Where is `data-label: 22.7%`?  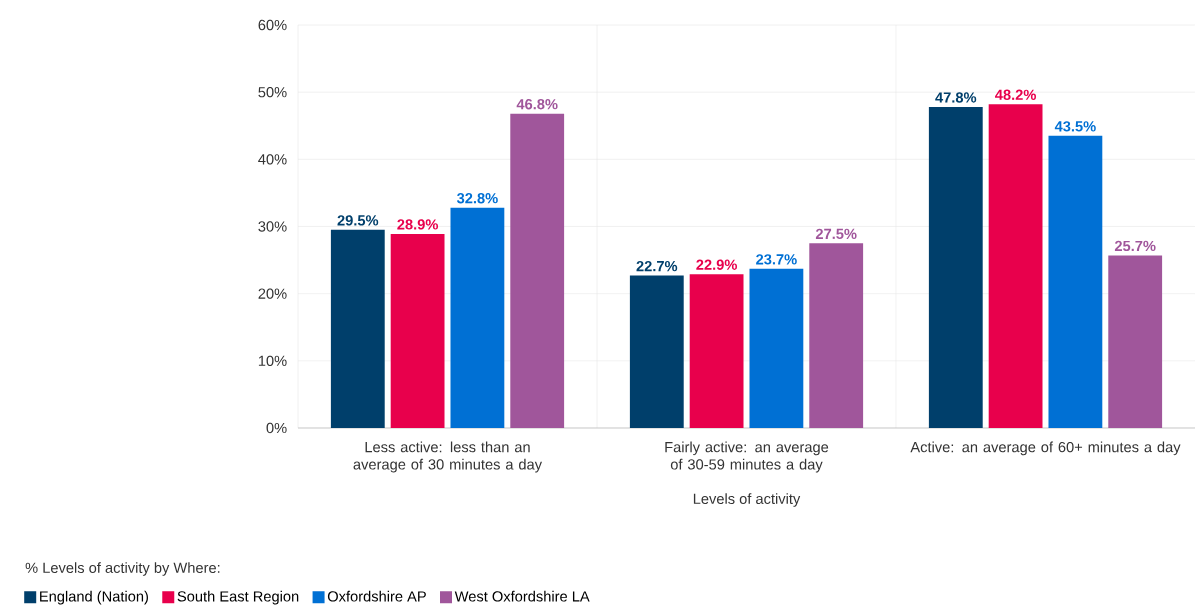 data-label: 22.7% is located at coordinates (657, 266).